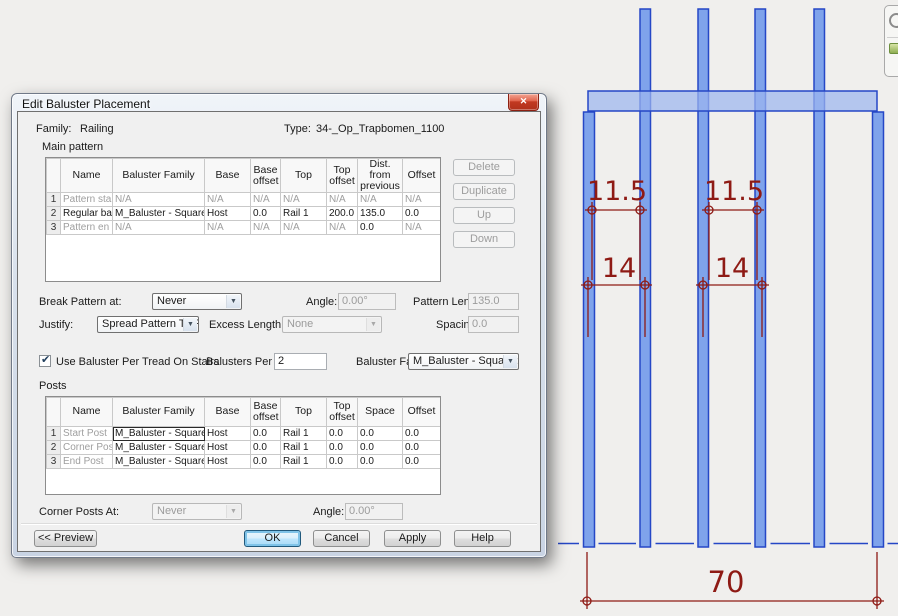 This screenshot has height=616, width=898. Describe the element at coordinates (79, 512) in the screenshot. I see `corner-posts-label: Corner Posts At:` at that location.